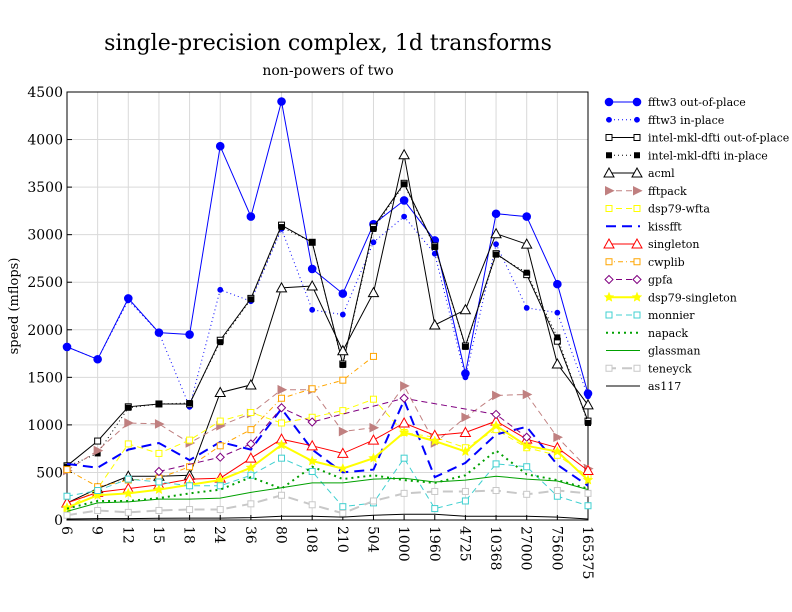 This screenshot has width=792, height=612. What do you see at coordinates (587, 552) in the screenshot?
I see `x-tick-label: 165375` at bounding box center [587, 552].